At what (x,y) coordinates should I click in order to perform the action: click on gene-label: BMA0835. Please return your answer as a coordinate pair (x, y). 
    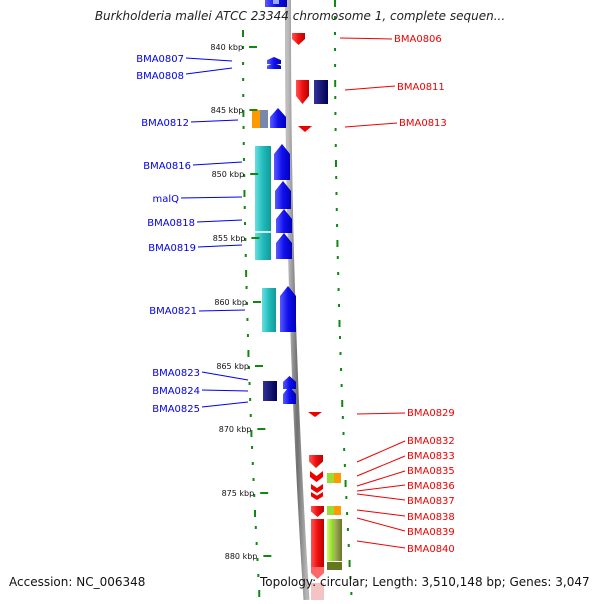
    Looking at the image, I should click on (431, 471).